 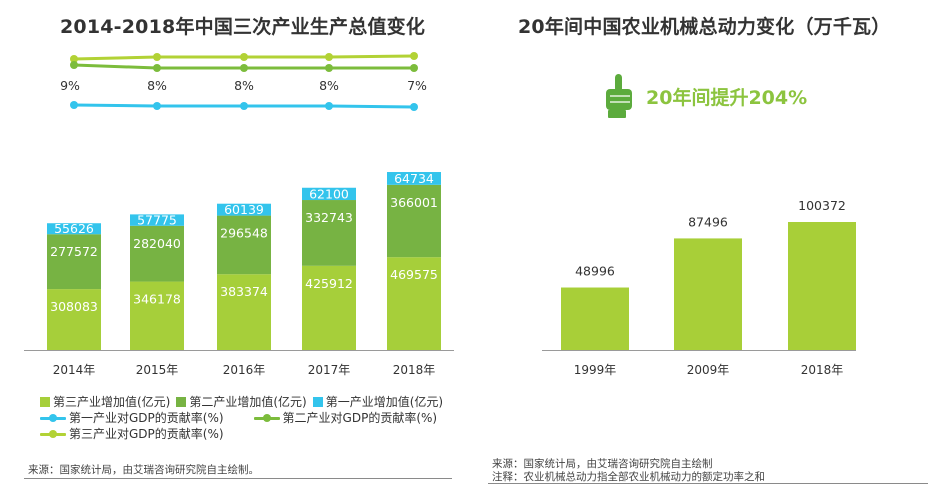 What do you see at coordinates (317, 401) in the screenshot?
I see `legend-swatch-primary` at bounding box center [317, 401].